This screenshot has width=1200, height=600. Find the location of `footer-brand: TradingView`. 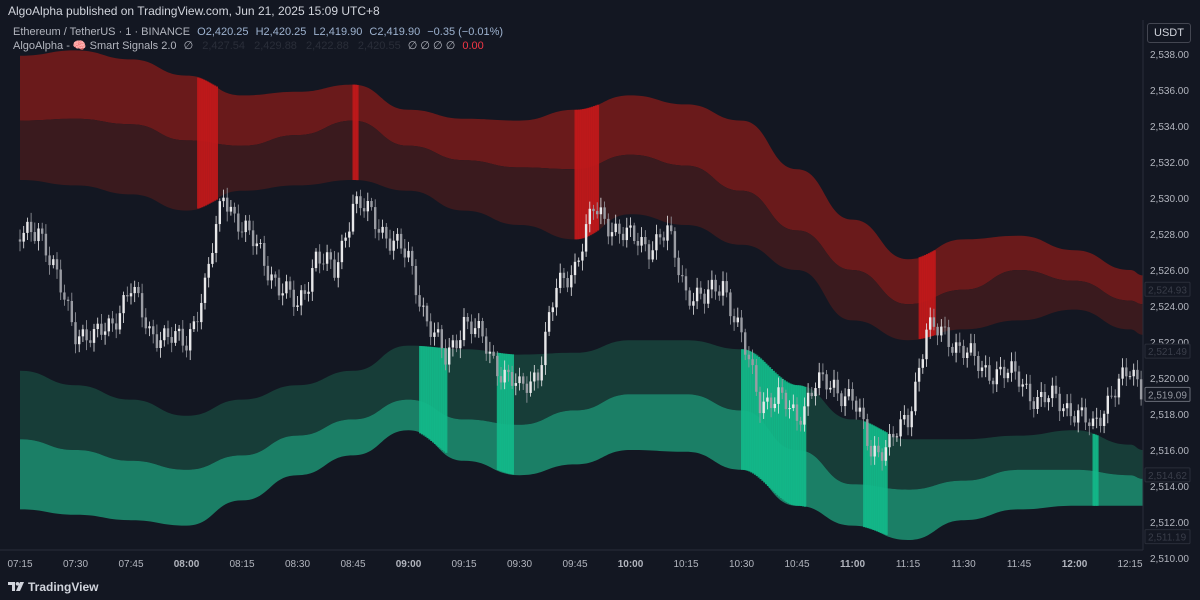

footer-brand: TradingView is located at coordinates (53, 587).